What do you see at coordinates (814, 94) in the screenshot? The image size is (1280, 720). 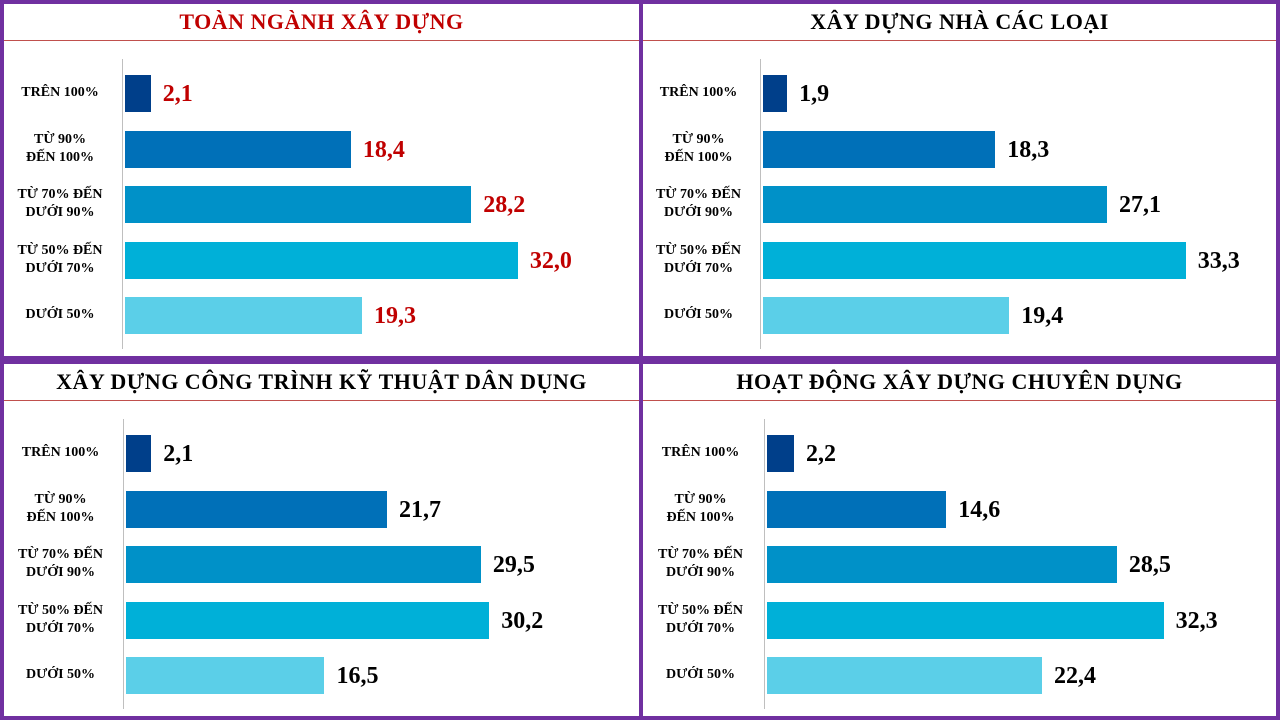 I see `data-label: 1,9` at bounding box center [814, 94].